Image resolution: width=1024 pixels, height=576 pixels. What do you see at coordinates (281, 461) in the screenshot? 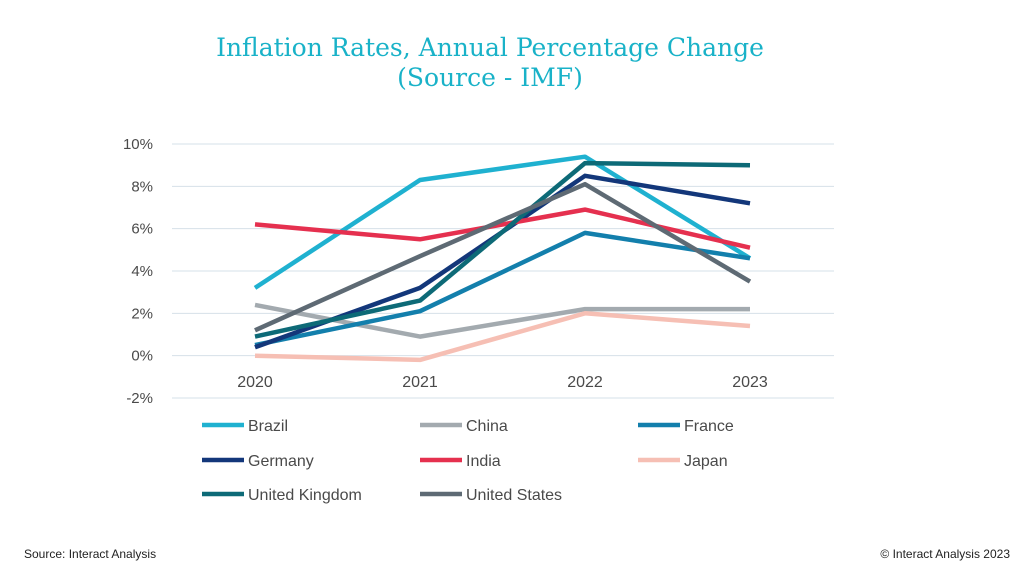
I see `legend-label-germany: Germany` at bounding box center [281, 461].